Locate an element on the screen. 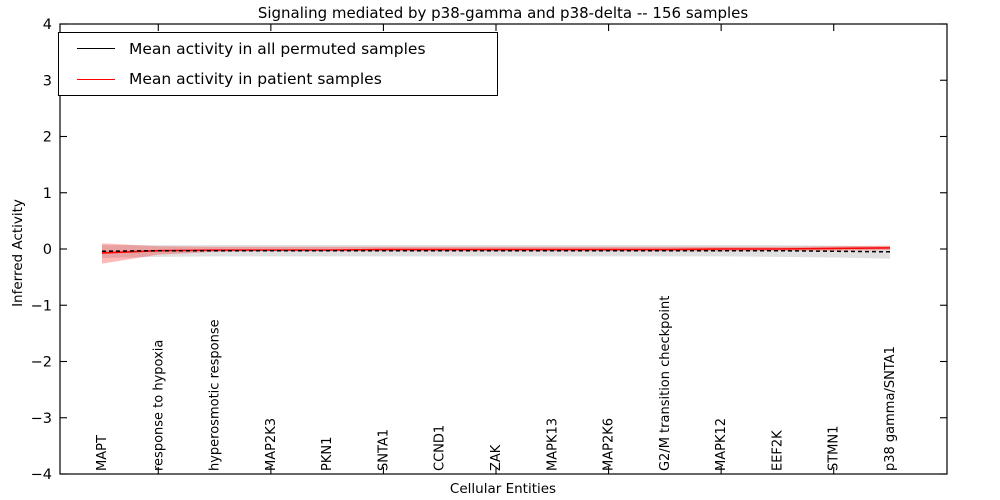  x-category-label: hyperosmotic response is located at coordinates (215, 395).